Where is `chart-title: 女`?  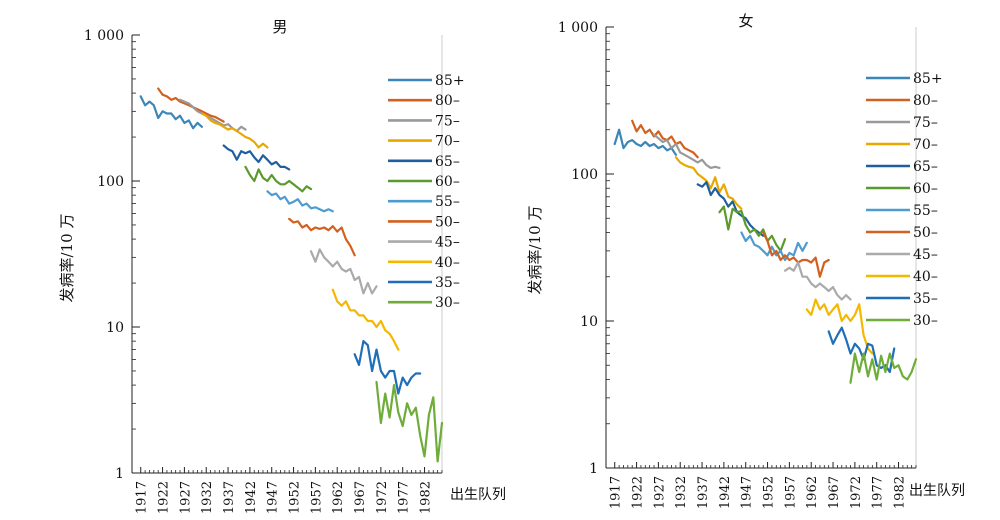 chart-title: 女 is located at coordinates (745, 21).